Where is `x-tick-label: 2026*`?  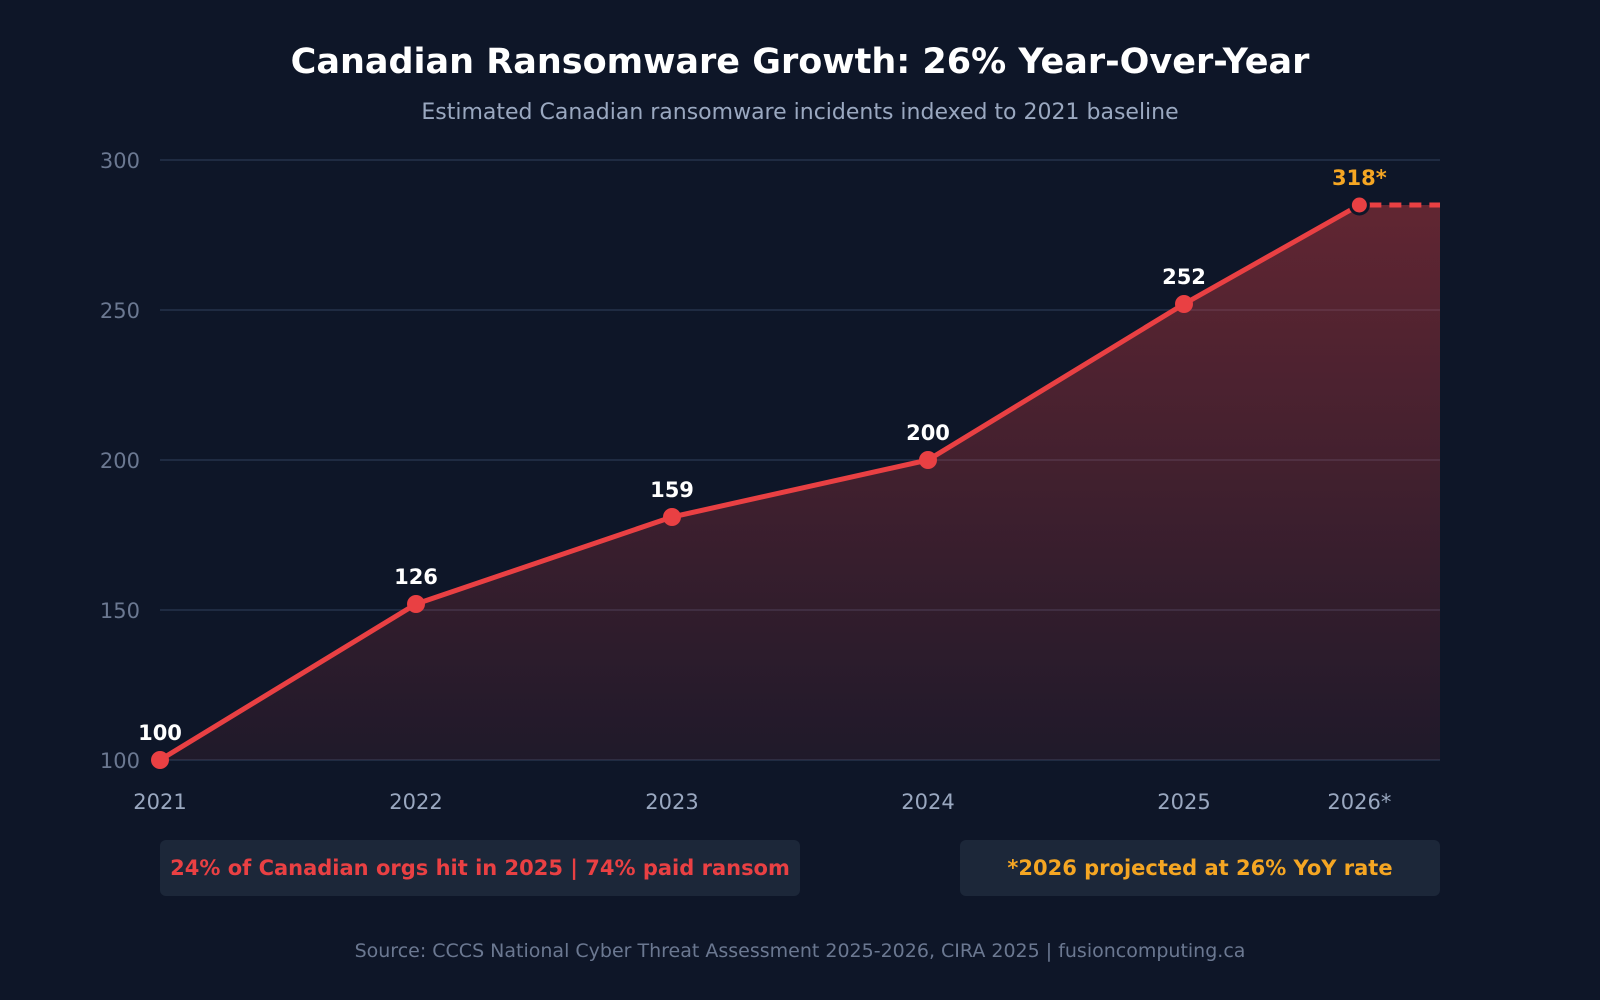
x-tick-label: 2026* is located at coordinates (1359, 802).